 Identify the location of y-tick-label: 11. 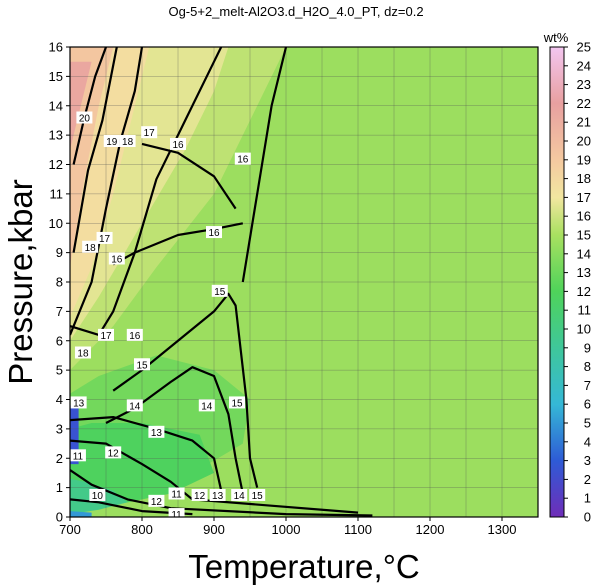
(57, 193).